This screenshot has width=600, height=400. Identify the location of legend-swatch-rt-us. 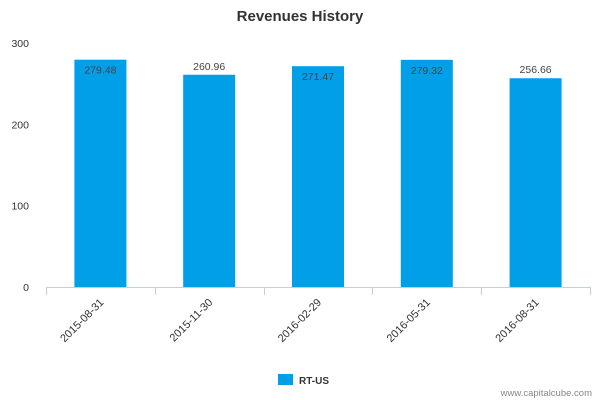
(285, 379).